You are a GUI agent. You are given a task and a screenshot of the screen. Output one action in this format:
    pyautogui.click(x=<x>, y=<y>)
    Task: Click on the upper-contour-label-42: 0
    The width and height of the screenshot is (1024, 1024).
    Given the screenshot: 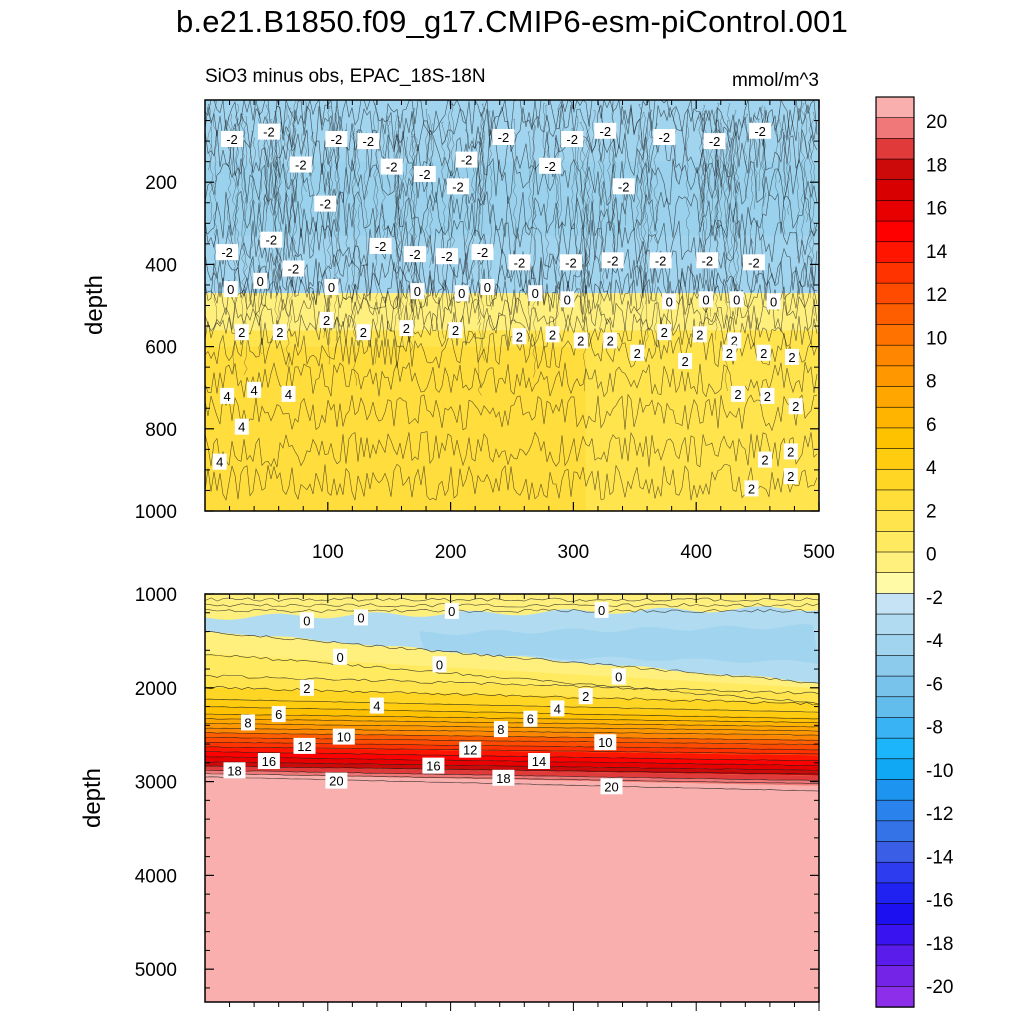 What is the action you would take?
    pyautogui.click(x=773, y=301)
    